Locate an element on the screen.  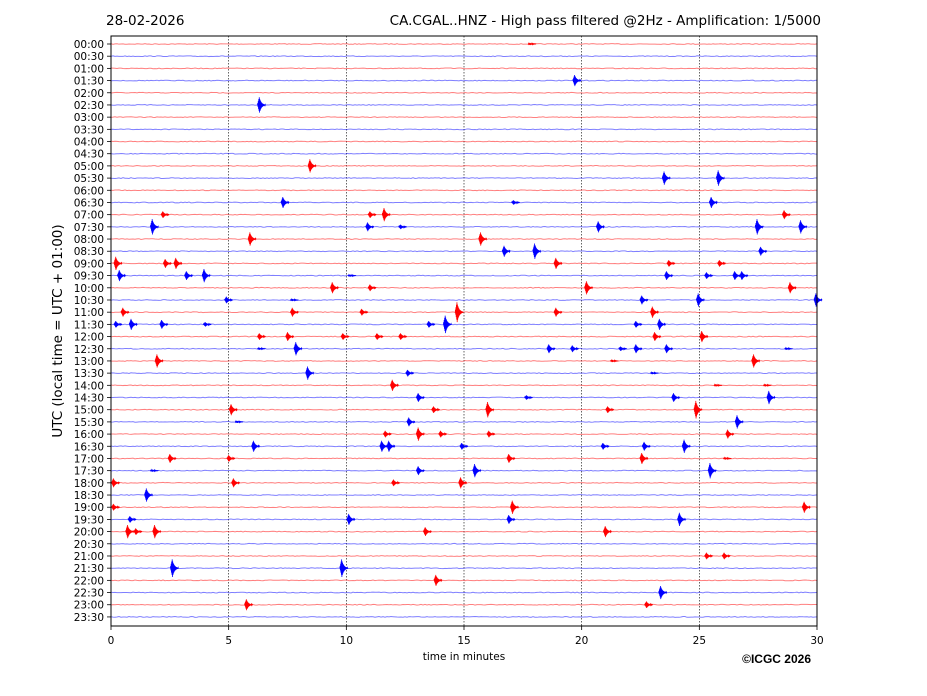
y-tick-label: 23:00 is located at coordinates (89, 606).